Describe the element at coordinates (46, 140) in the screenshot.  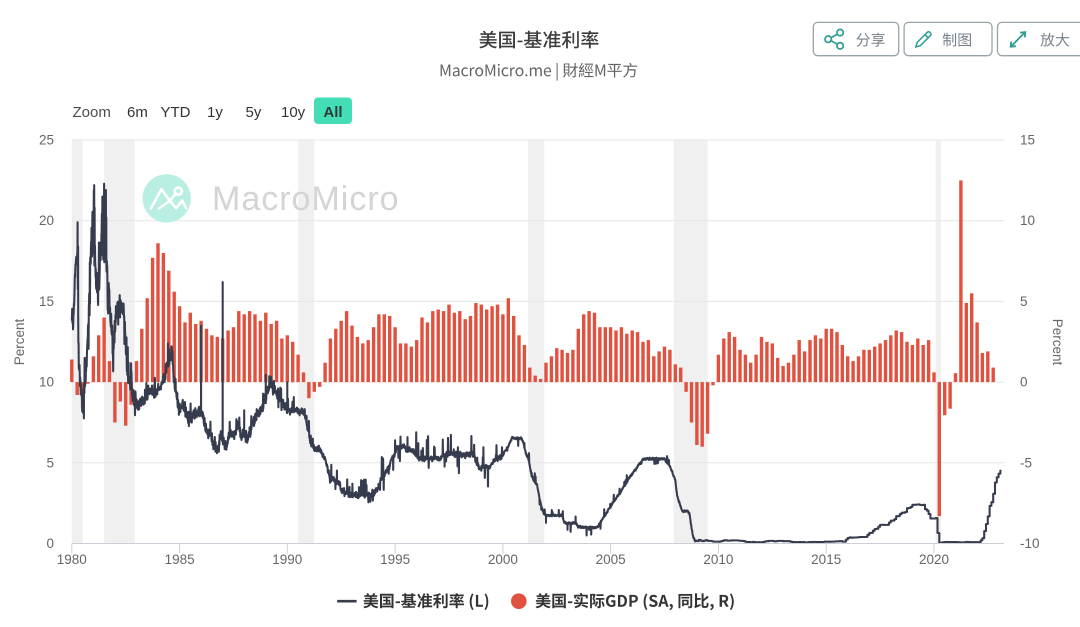
I see `svg-text: 25` at that location.